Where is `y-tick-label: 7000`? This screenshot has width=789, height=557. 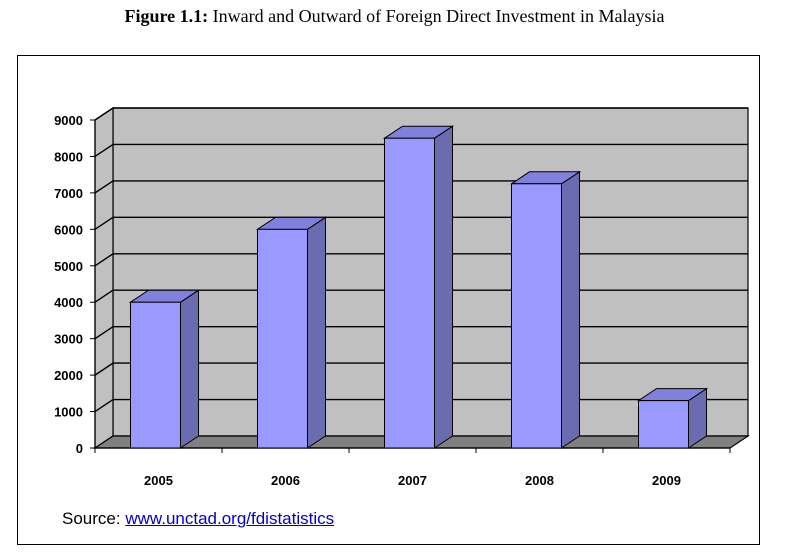 y-tick-label: 7000 is located at coordinates (68, 193).